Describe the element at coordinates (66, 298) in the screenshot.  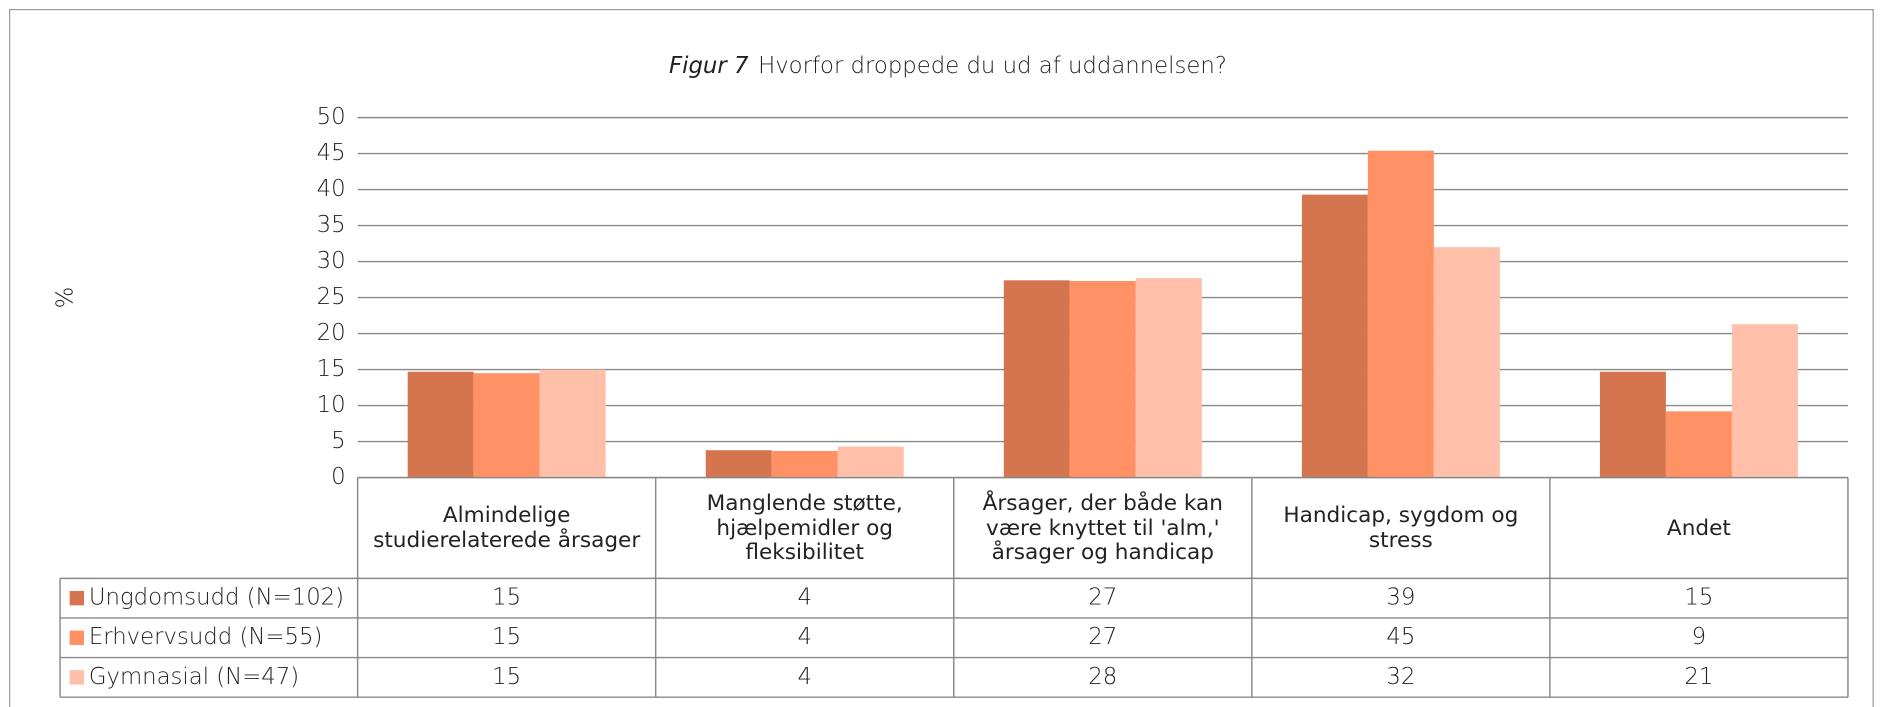
I see `y-axis-label: %` at that location.